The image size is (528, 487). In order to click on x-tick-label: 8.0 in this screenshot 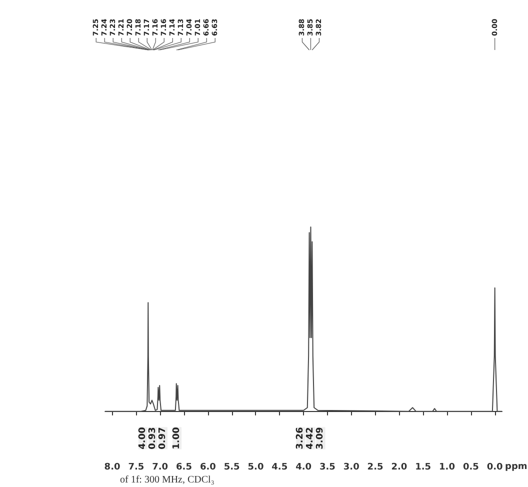, I will do `click(112, 467)`.